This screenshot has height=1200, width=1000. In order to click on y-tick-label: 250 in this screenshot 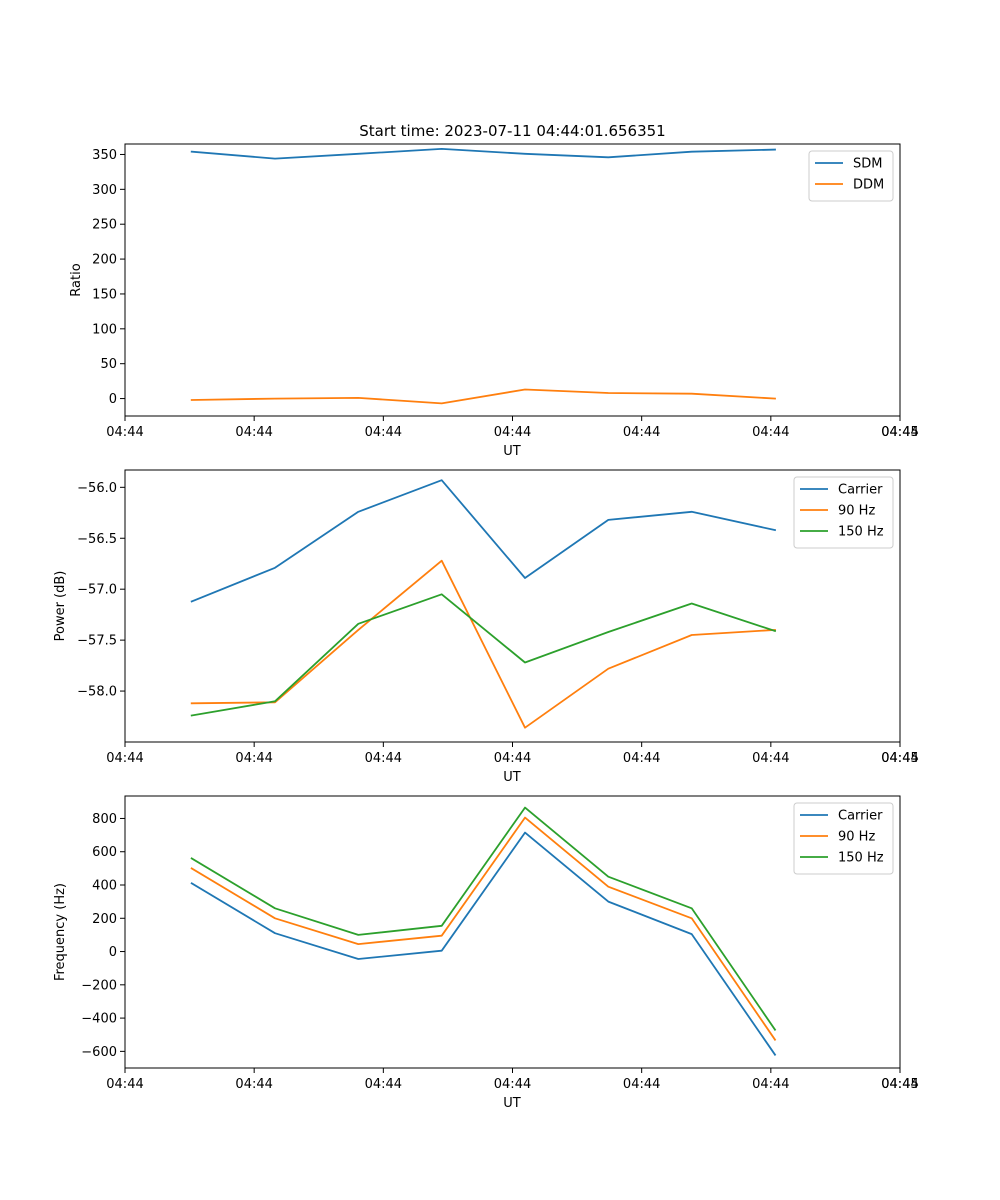, I will do `click(104, 225)`.